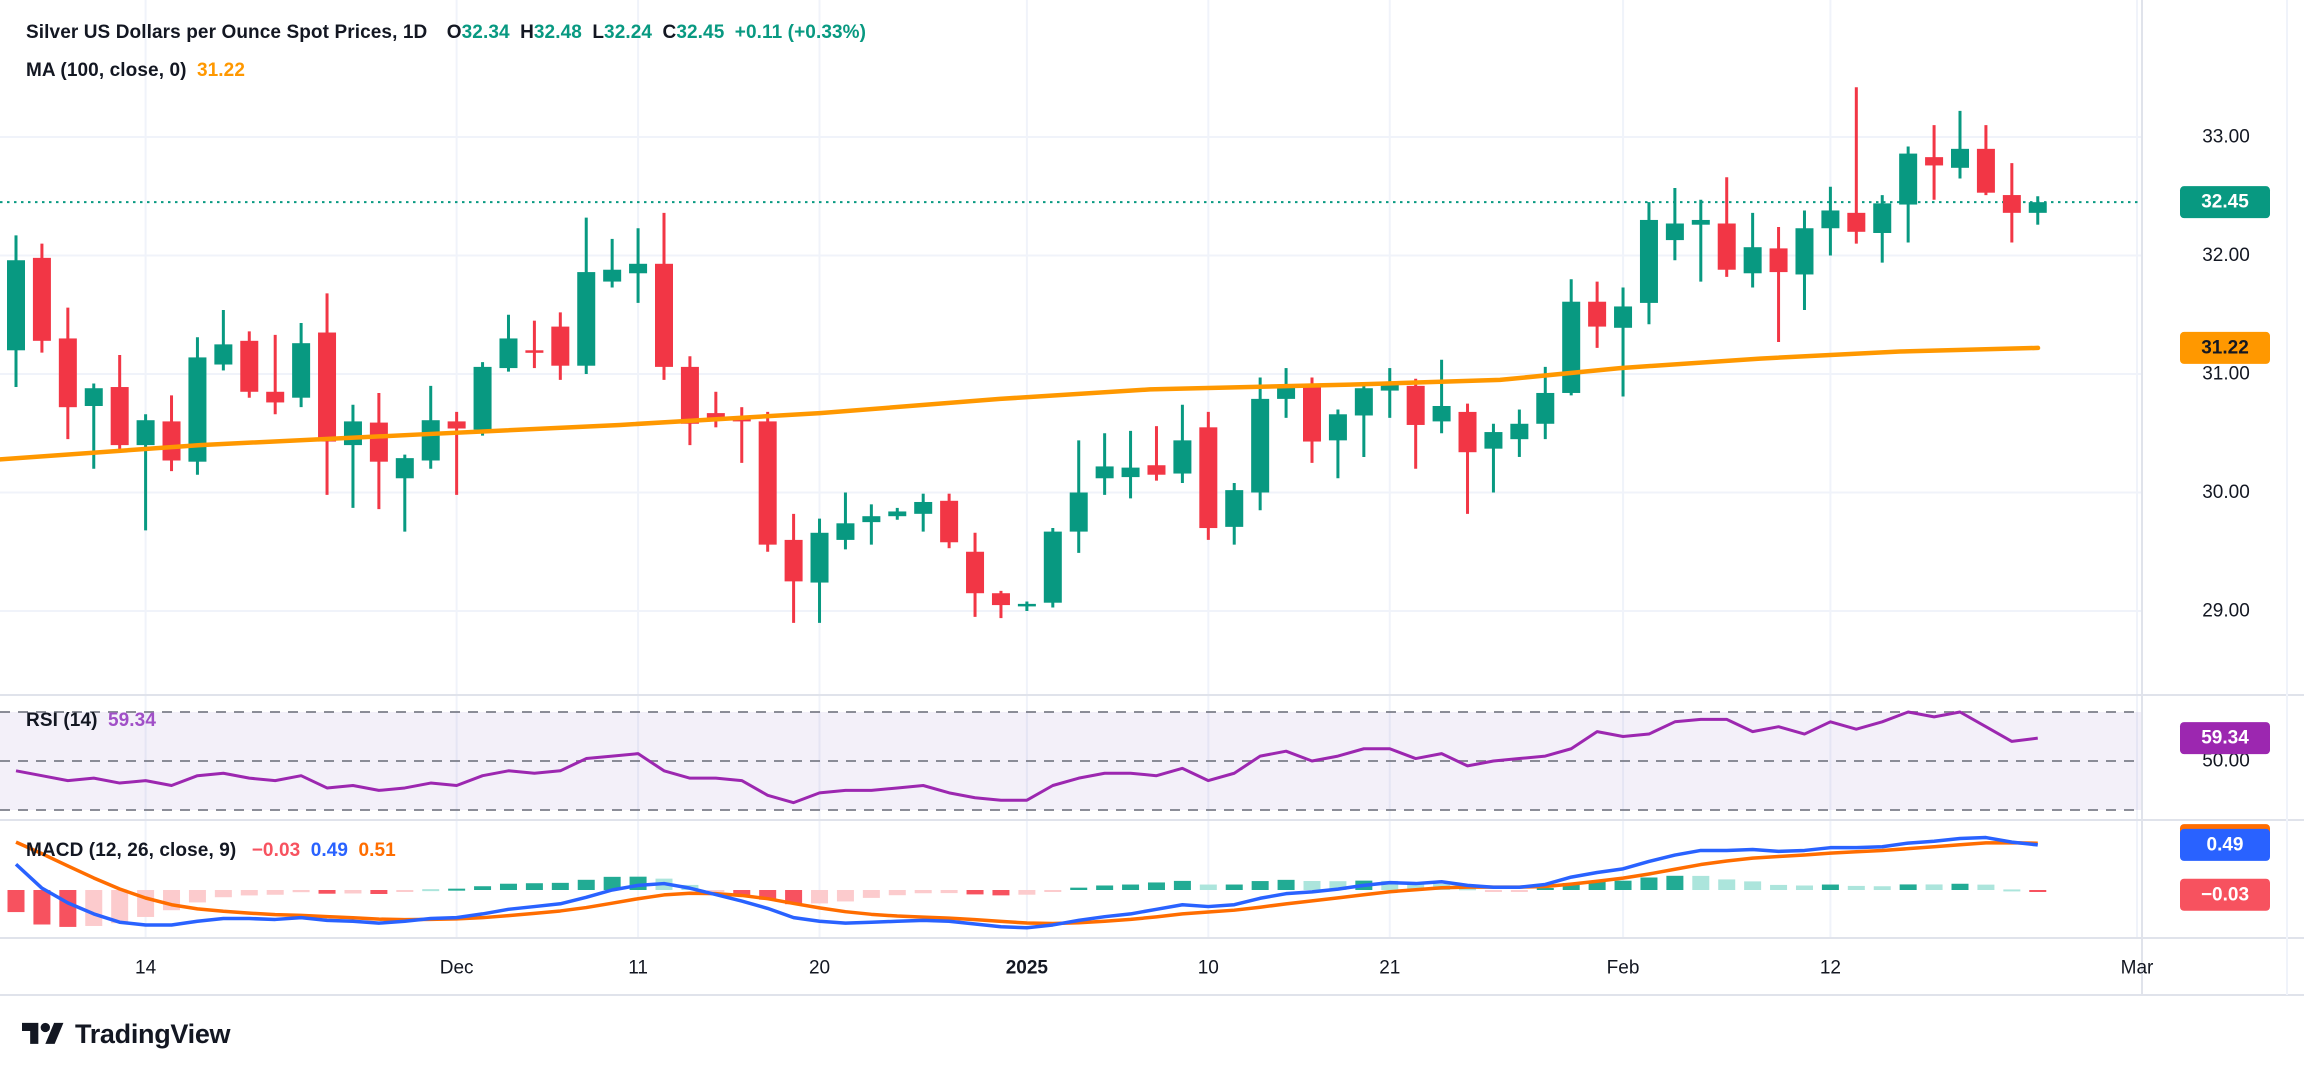  I want to click on rsi-legend: RSI (14) 59.34, so click(91, 721).